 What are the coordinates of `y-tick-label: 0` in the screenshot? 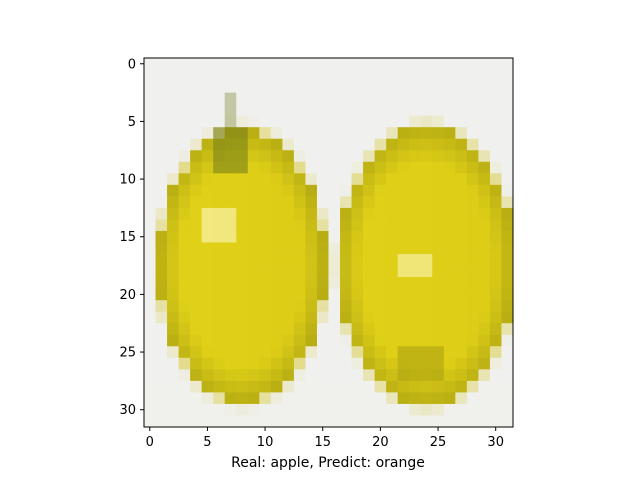 It's located at (132, 64).